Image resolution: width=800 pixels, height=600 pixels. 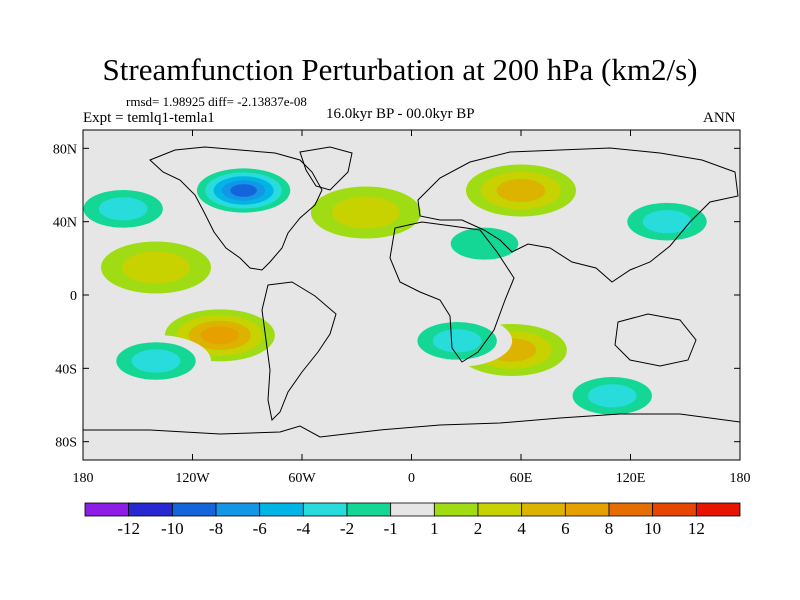 I want to click on feature-north-atlantic-high, so click(x=365, y=212).